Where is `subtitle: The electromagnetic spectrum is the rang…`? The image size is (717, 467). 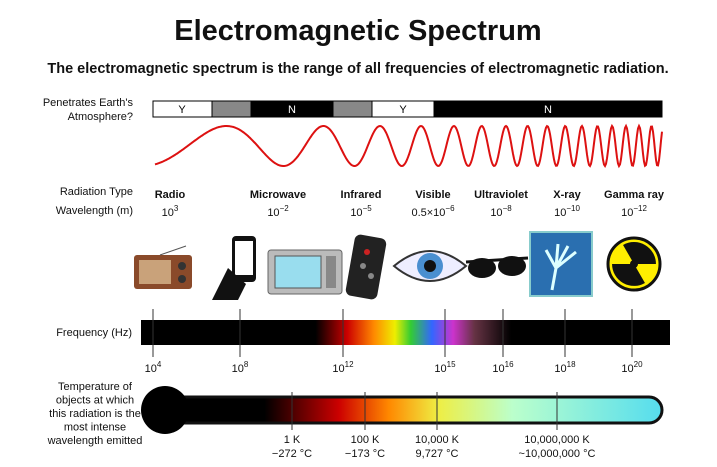 subtitle: The electromagnetic spectrum is the rang… is located at coordinates (357, 69).